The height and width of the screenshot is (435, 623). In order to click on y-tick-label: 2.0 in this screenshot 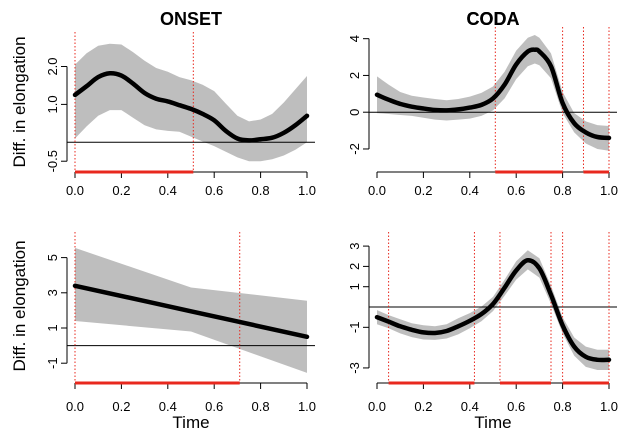, I will do `click(52, 66)`.